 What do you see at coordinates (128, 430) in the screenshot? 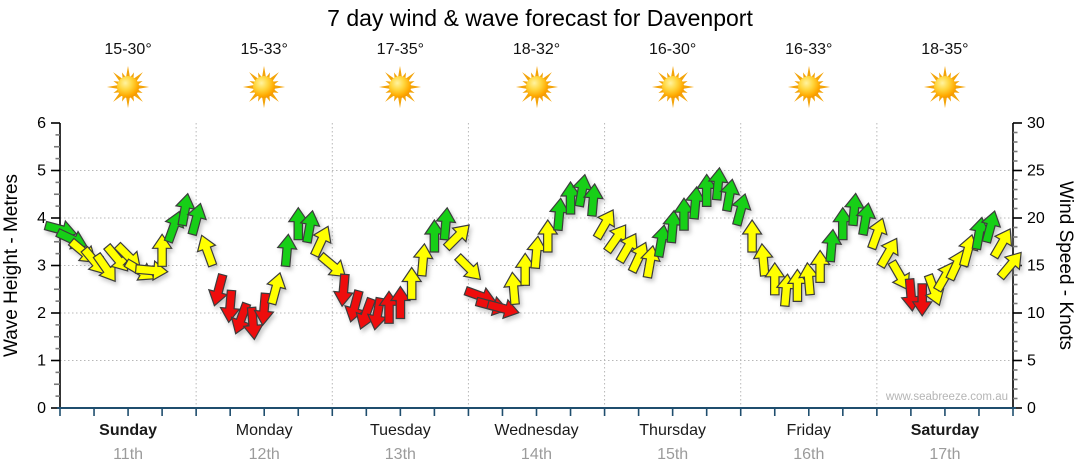
I see `day-name-label: Sunday` at bounding box center [128, 430].